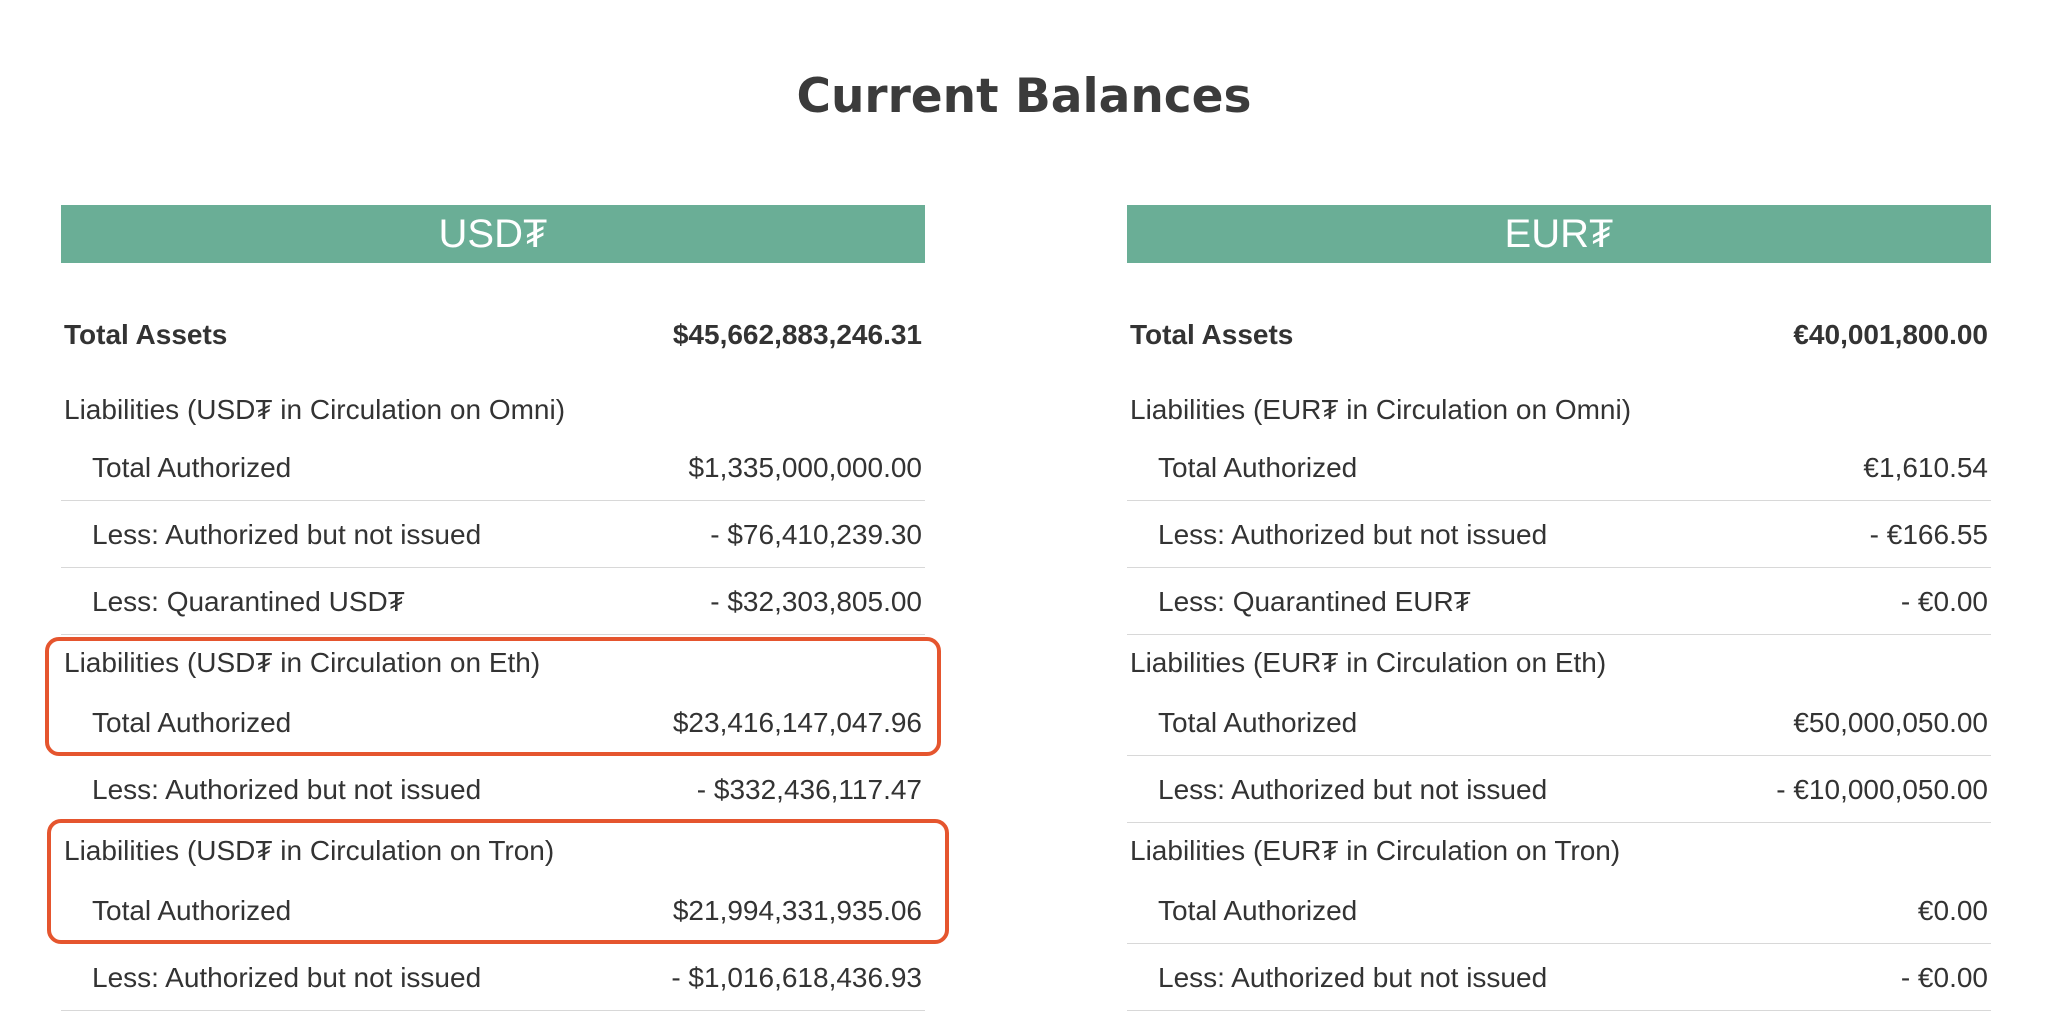 The height and width of the screenshot is (1011, 2048). Describe the element at coordinates (796, 977) in the screenshot. I see `usdt-tron-not-issued-value: - $1,016,618,436.93` at that location.